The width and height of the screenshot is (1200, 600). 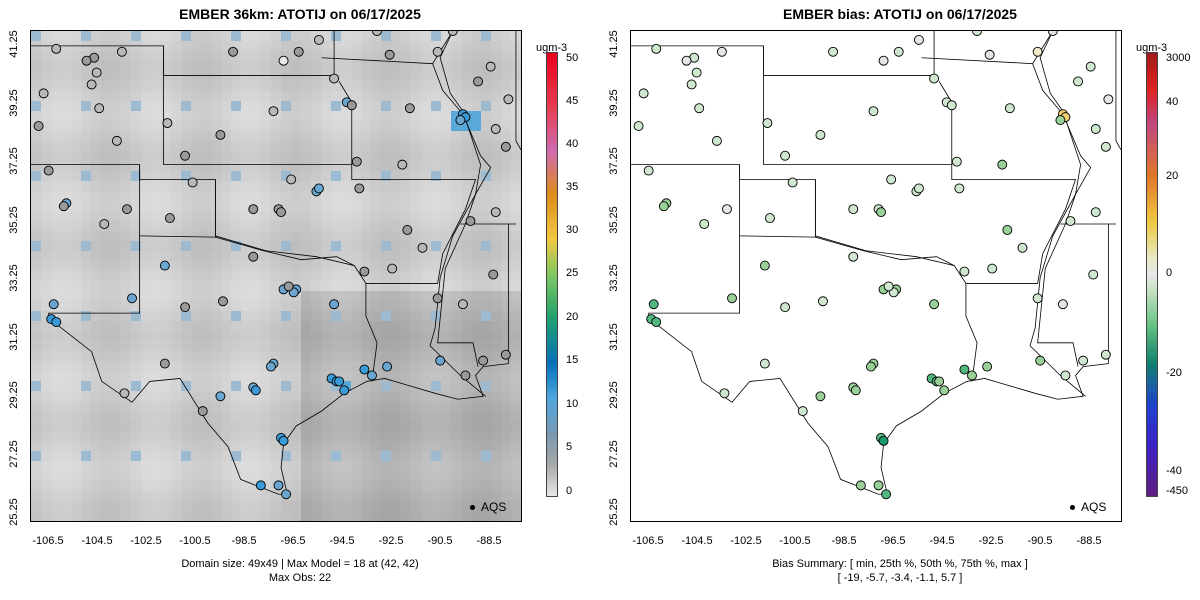 What do you see at coordinates (195, 541) in the screenshot?
I see `x-tick-label: -100.5` at bounding box center [195, 541].